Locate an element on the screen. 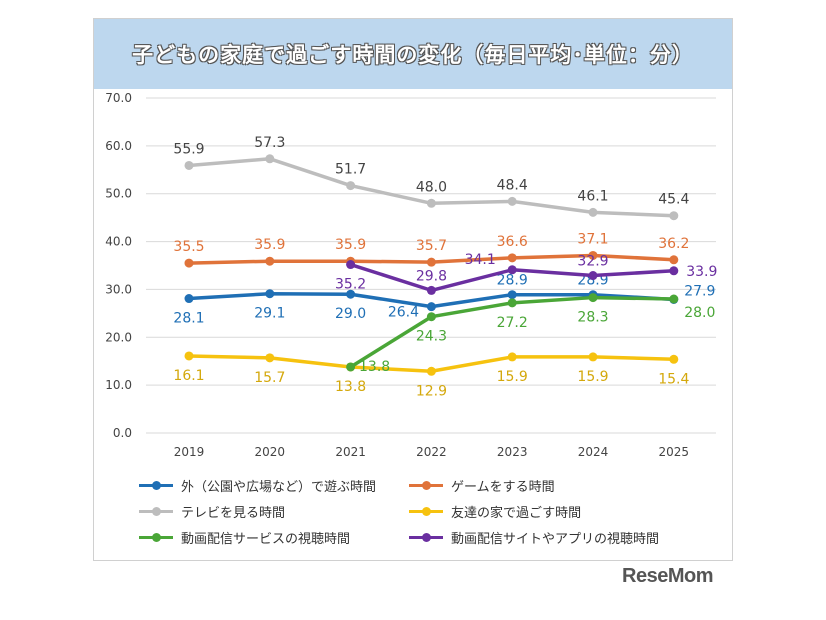  data-label: 32.9 is located at coordinates (592, 262).